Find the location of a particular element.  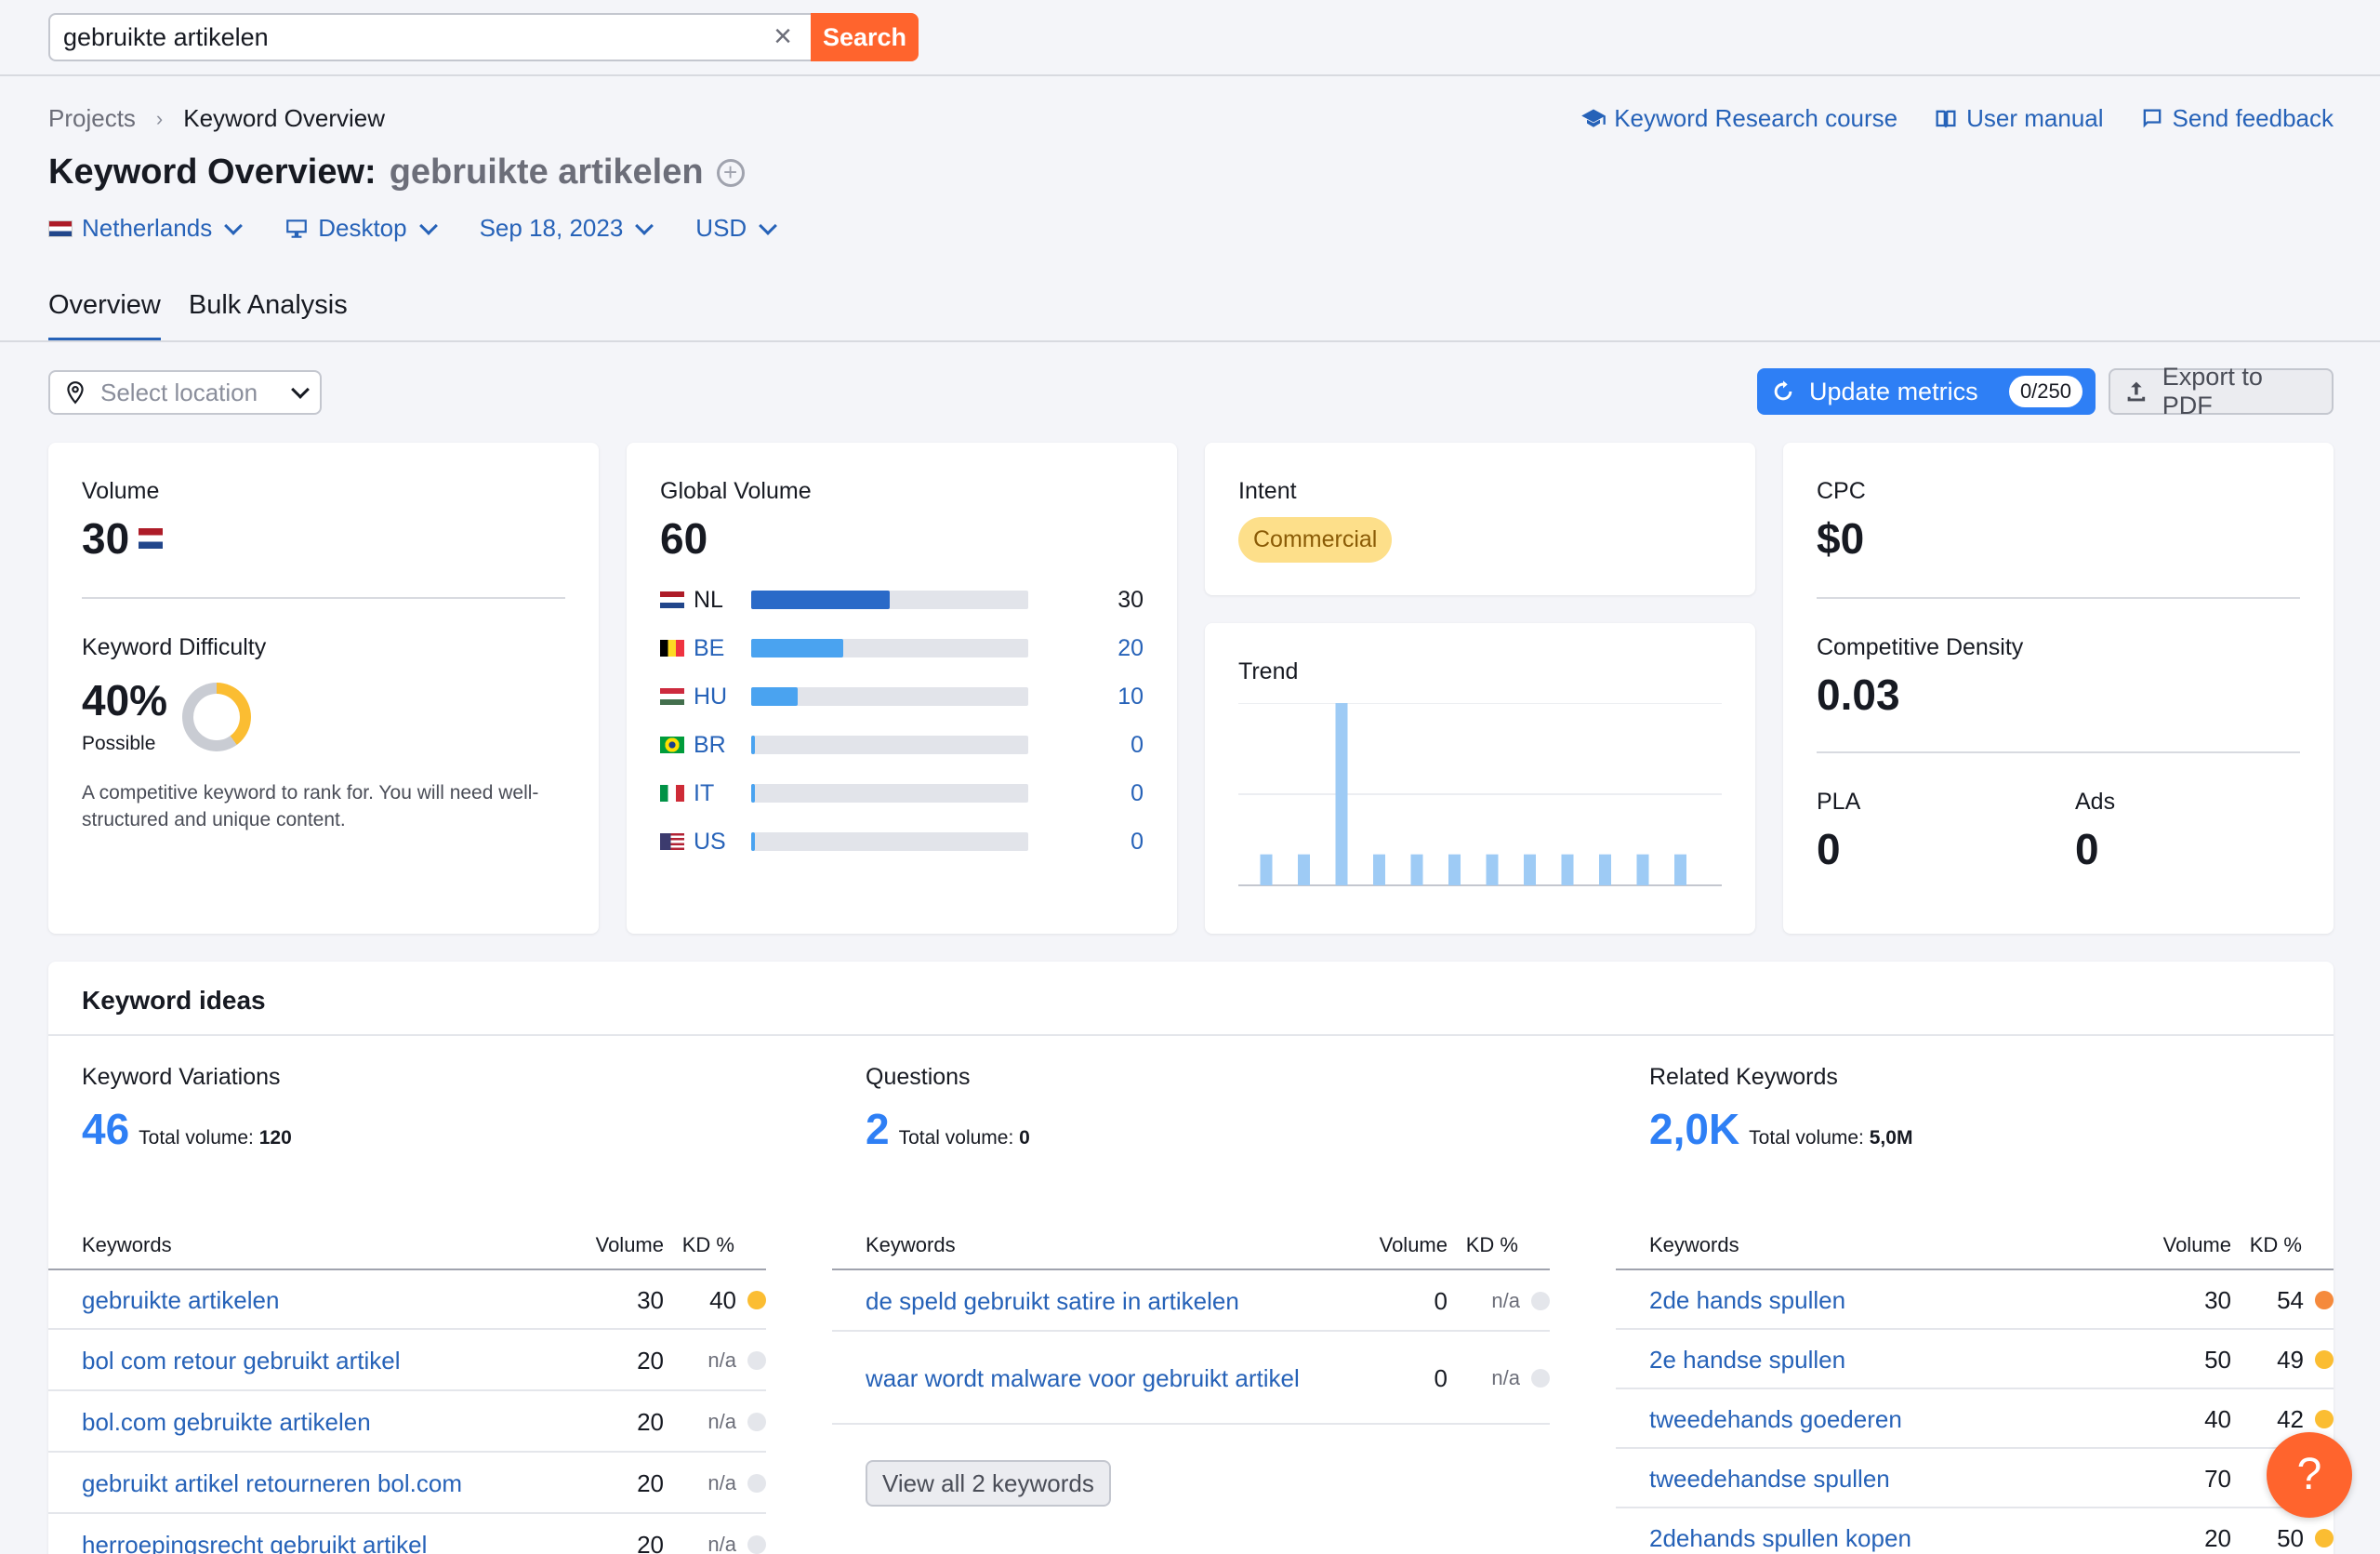

country-bar-fill is located at coordinates (753, 745).